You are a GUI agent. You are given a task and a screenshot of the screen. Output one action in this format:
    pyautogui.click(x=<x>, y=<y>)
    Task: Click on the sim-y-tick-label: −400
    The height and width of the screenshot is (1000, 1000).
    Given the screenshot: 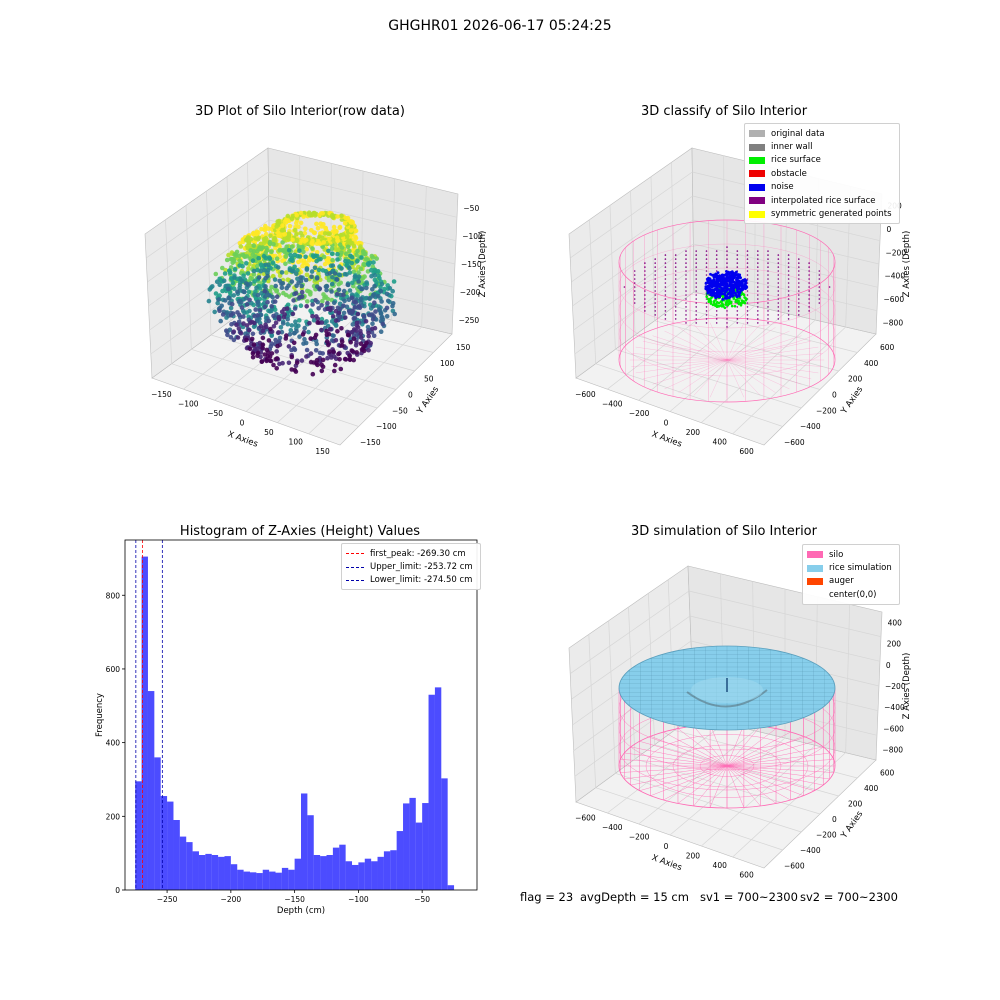 What is the action you would take?
    pyautogui.click(x=810, y=850)
    